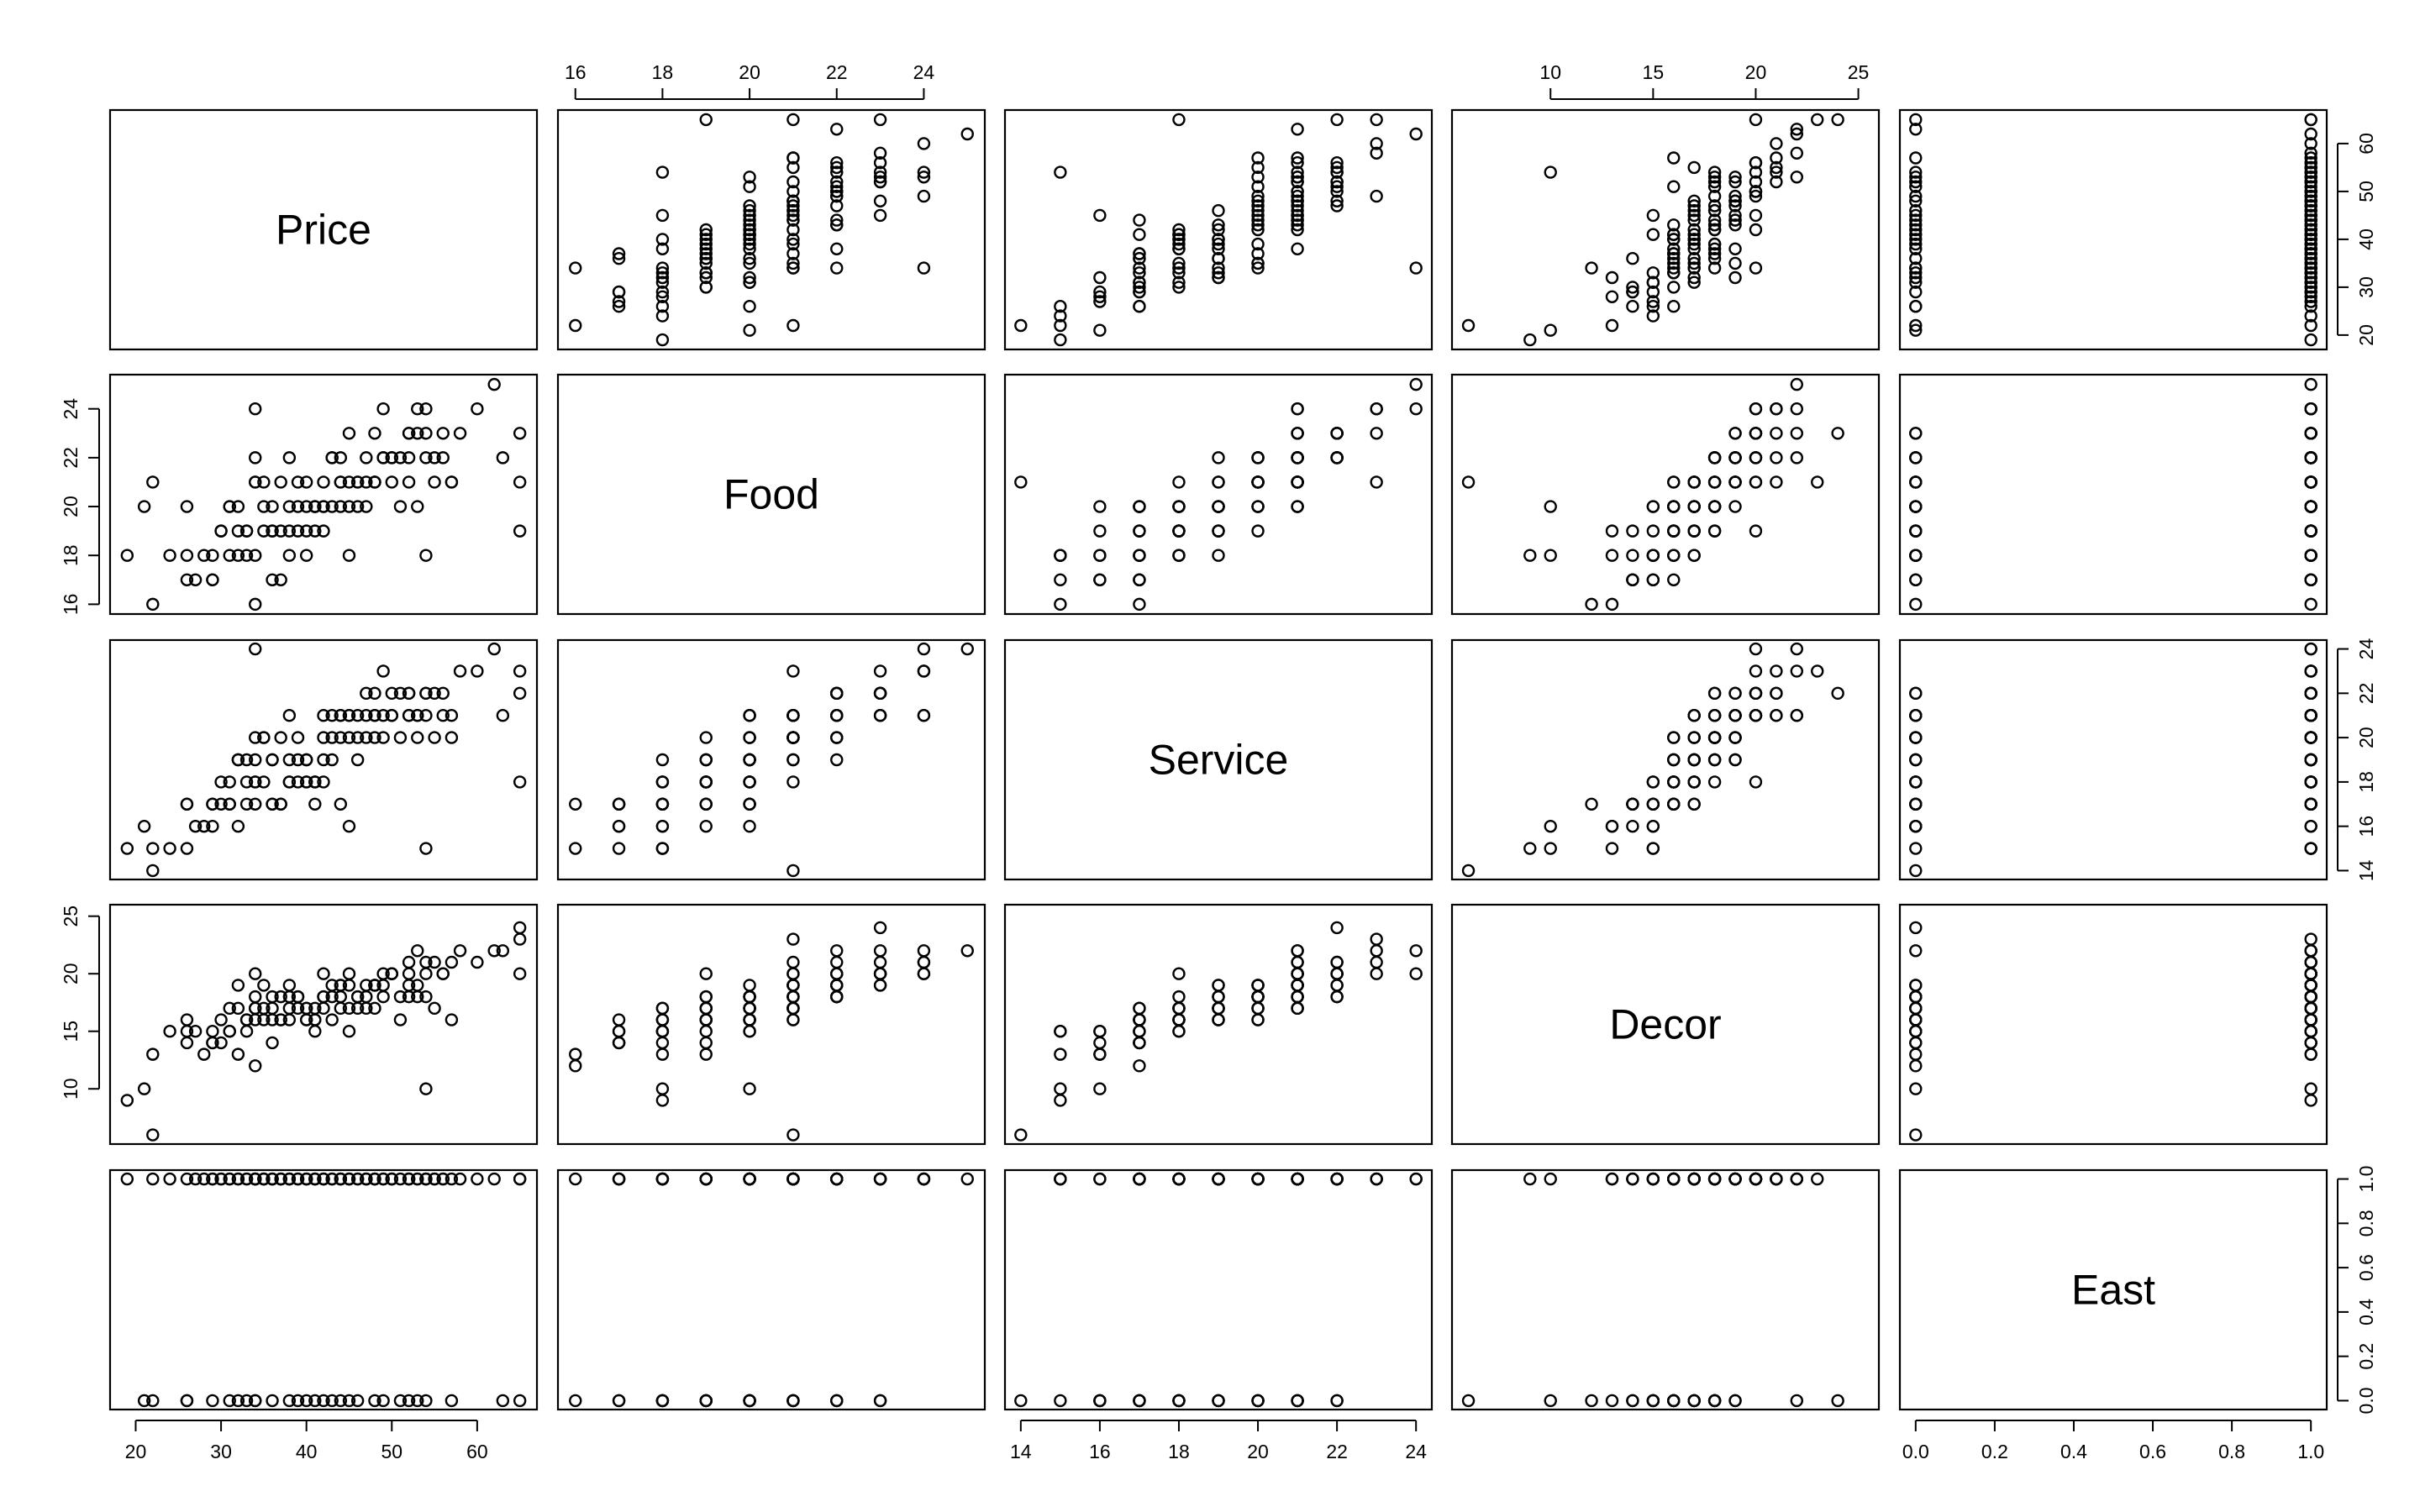 The width and height of the screenshot is (2420, 1512). Describe the element at coordinates (576, 72) in the screenshot. I see `tick-label: 16` at that location.